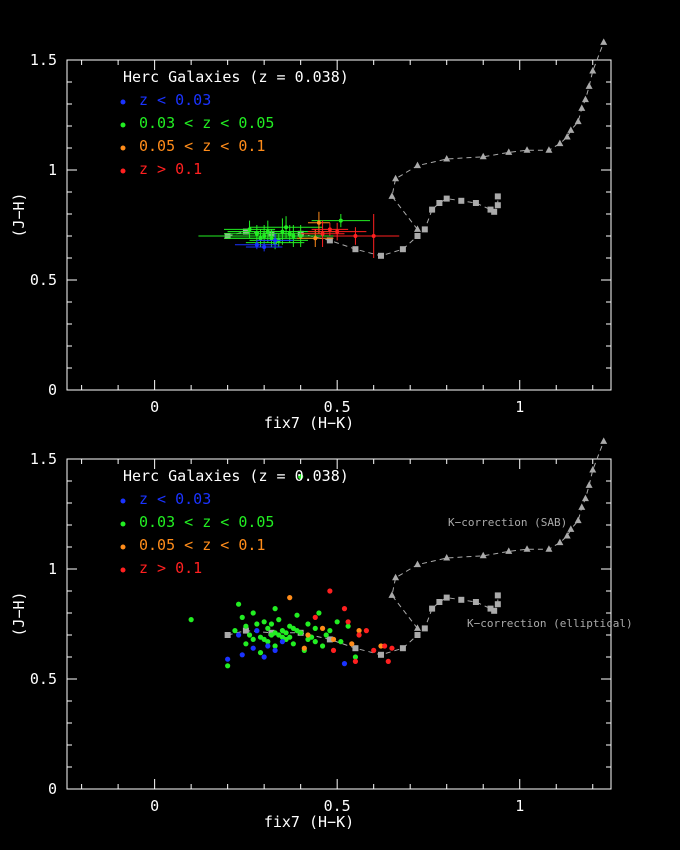  Describe the element at coordinates (43, 679) in the screenshot. I see `y-tick-label: 0.5` at that location.